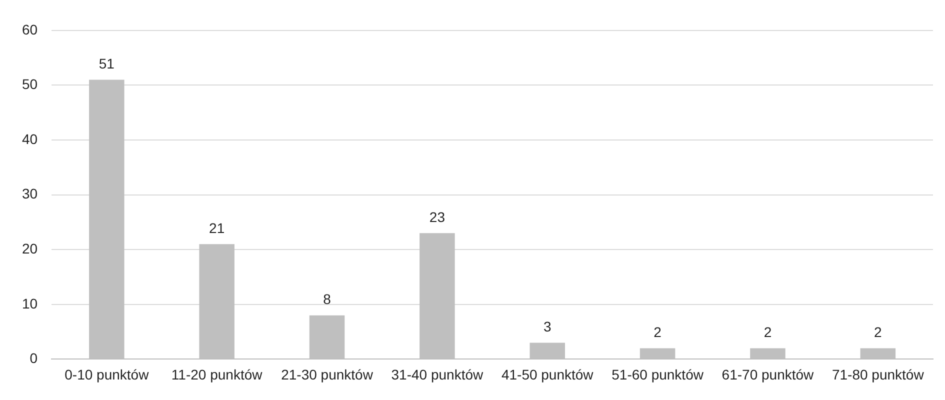  Describe the element at coordinates (30, 29) in the screenshot. I see `y-tick-label: 60` at that location.